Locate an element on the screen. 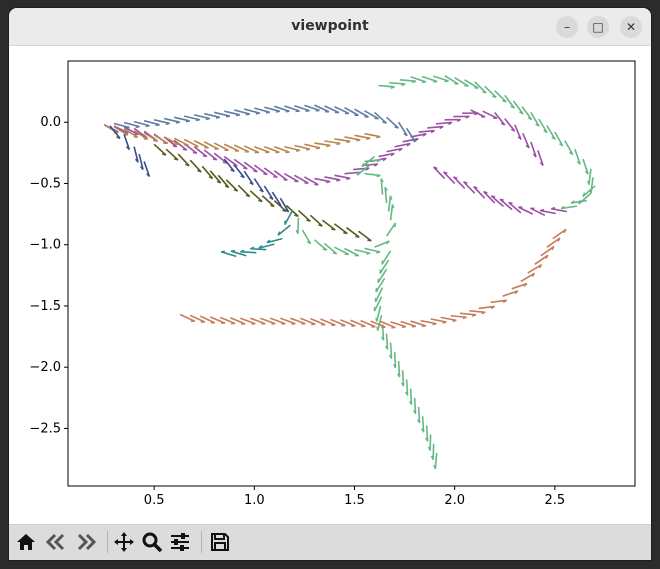 The height and width of the screenshot is (569, 660). save-icon is located at coordinates (220, 542).